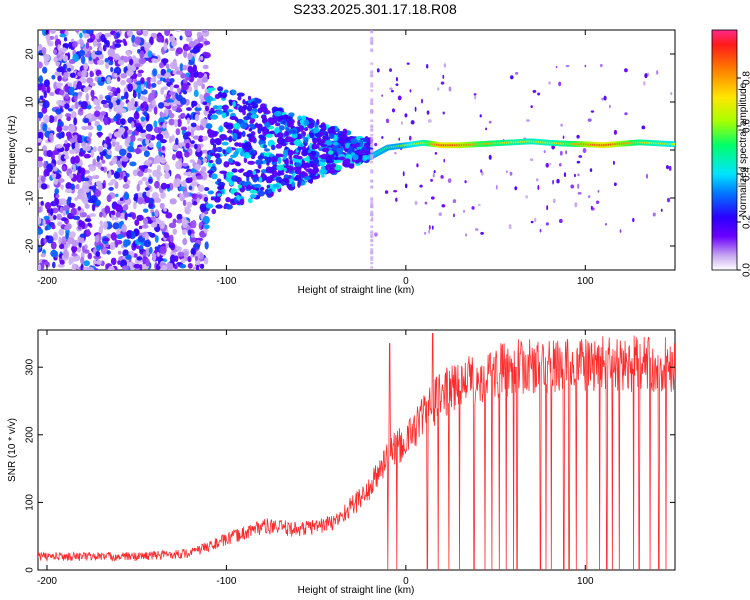 The height and width of the screenshot is (600, 750). I want to click on colorbar-title: Normalized spectral amplitude, so click(743, 149).